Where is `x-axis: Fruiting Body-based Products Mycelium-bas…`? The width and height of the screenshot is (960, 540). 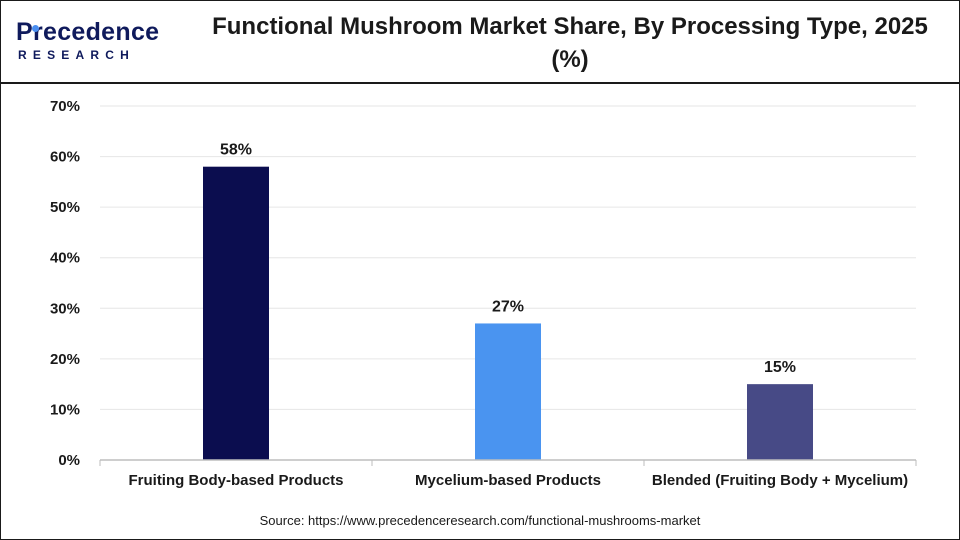 x-axis: Fruiting Body-based Products Mycelium-bas… is located at coordinates (508, 474).